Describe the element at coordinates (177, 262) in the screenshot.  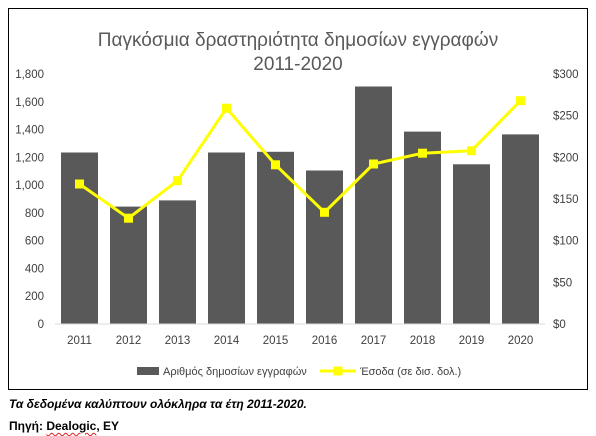
I see `bar-2013` at that location.